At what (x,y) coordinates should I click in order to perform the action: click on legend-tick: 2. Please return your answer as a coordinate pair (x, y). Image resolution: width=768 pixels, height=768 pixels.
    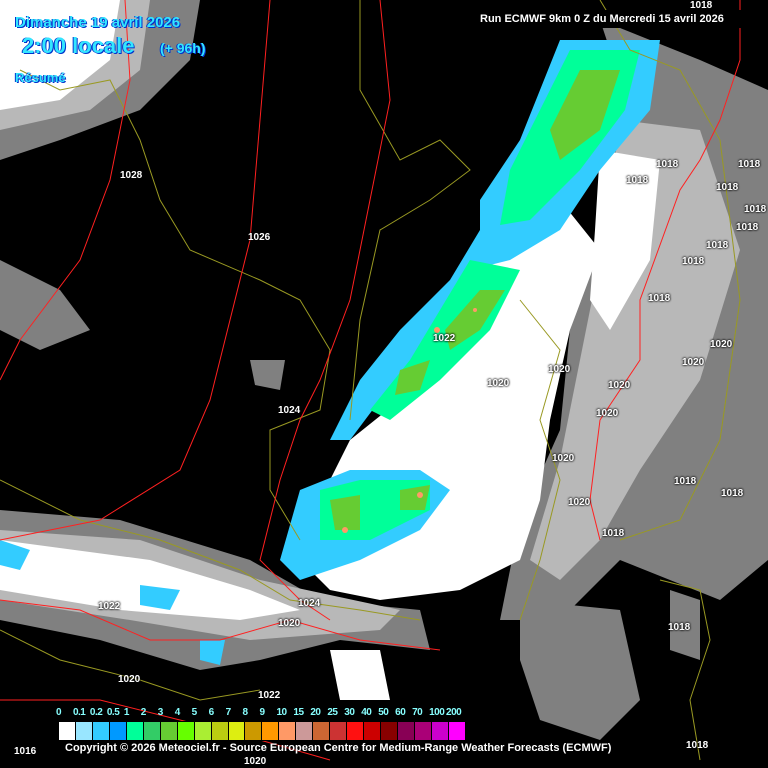
    Looking at the image, I should click on (143, 712).